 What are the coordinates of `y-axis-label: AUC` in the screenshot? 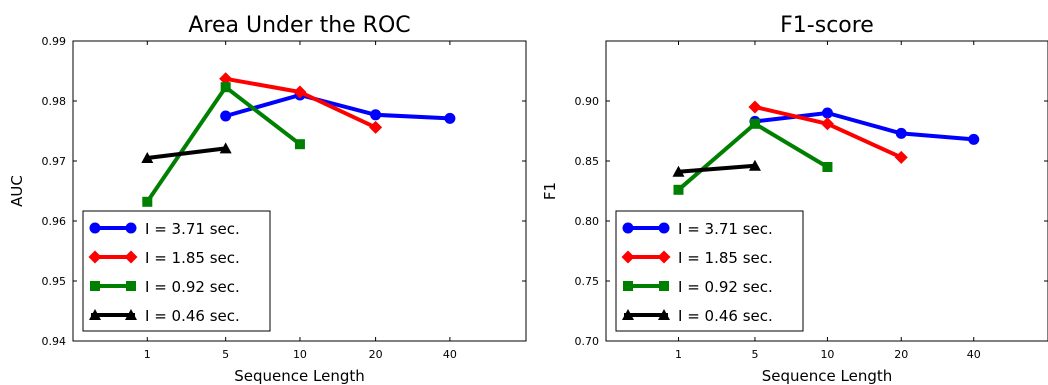 It's located at (17, 191).